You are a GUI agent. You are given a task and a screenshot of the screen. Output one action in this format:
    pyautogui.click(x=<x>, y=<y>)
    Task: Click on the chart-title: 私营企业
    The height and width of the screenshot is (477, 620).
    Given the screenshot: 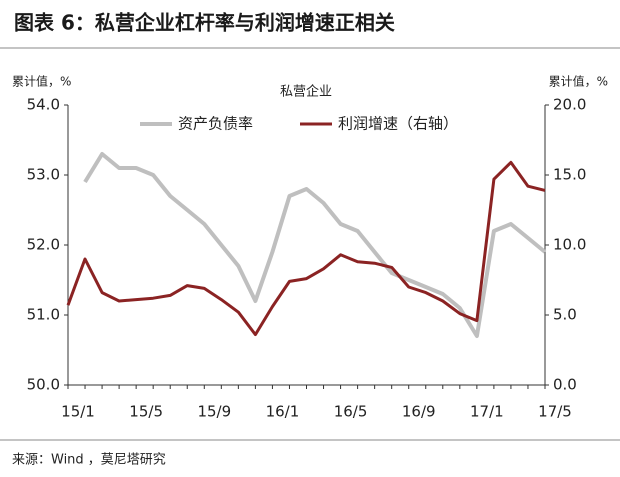 What is the action you would take?
    pyautogui.click(x=306, y=92)
    